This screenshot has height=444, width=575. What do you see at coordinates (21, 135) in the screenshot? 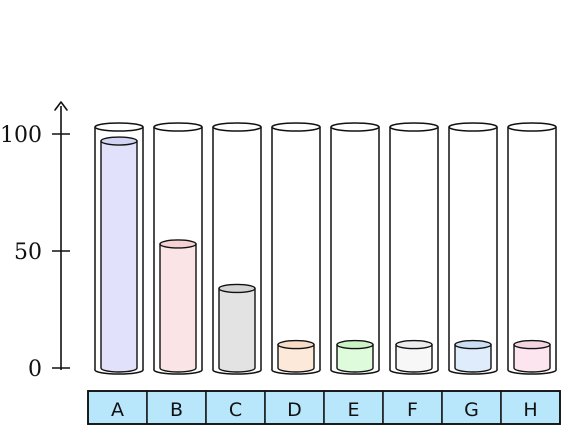
I see `y-tick-label: 100` at bounding box center [21, 135].